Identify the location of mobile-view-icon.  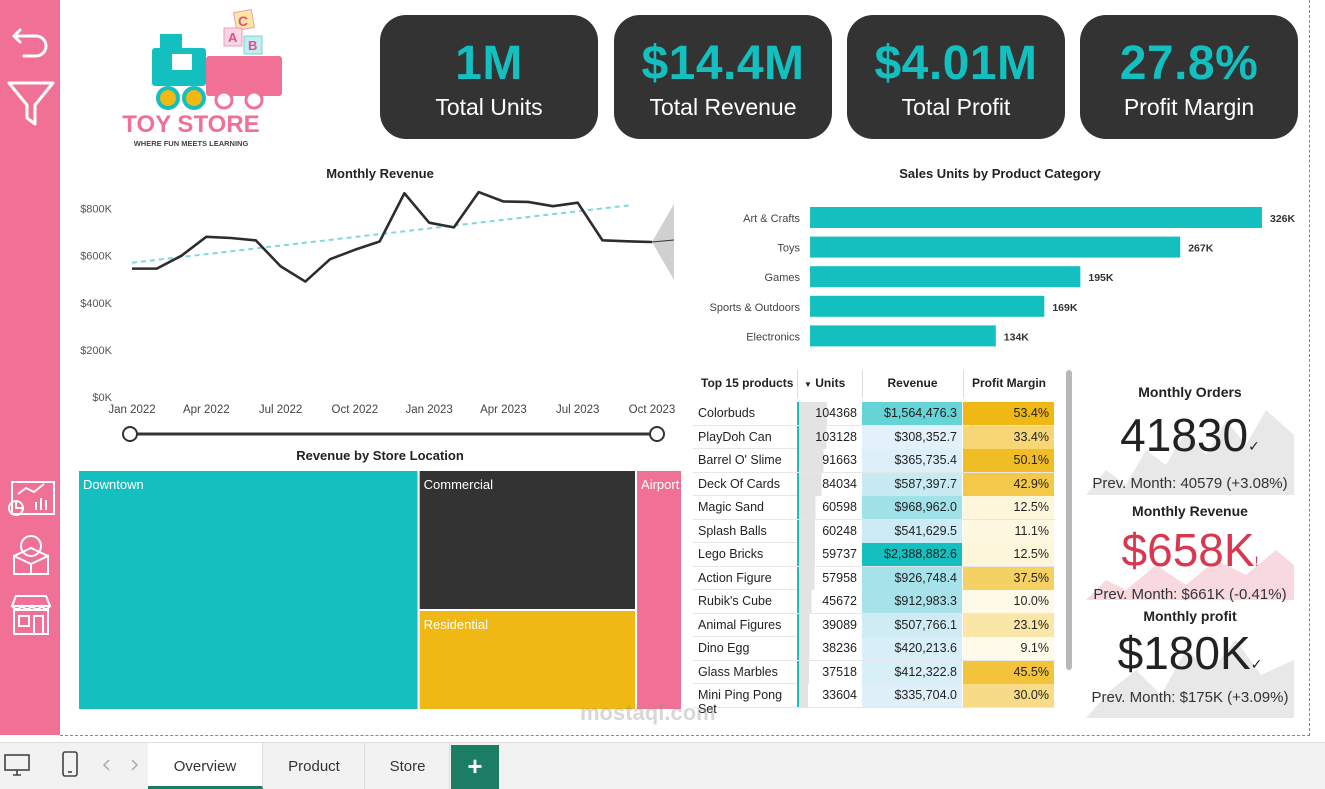
(70, 764).